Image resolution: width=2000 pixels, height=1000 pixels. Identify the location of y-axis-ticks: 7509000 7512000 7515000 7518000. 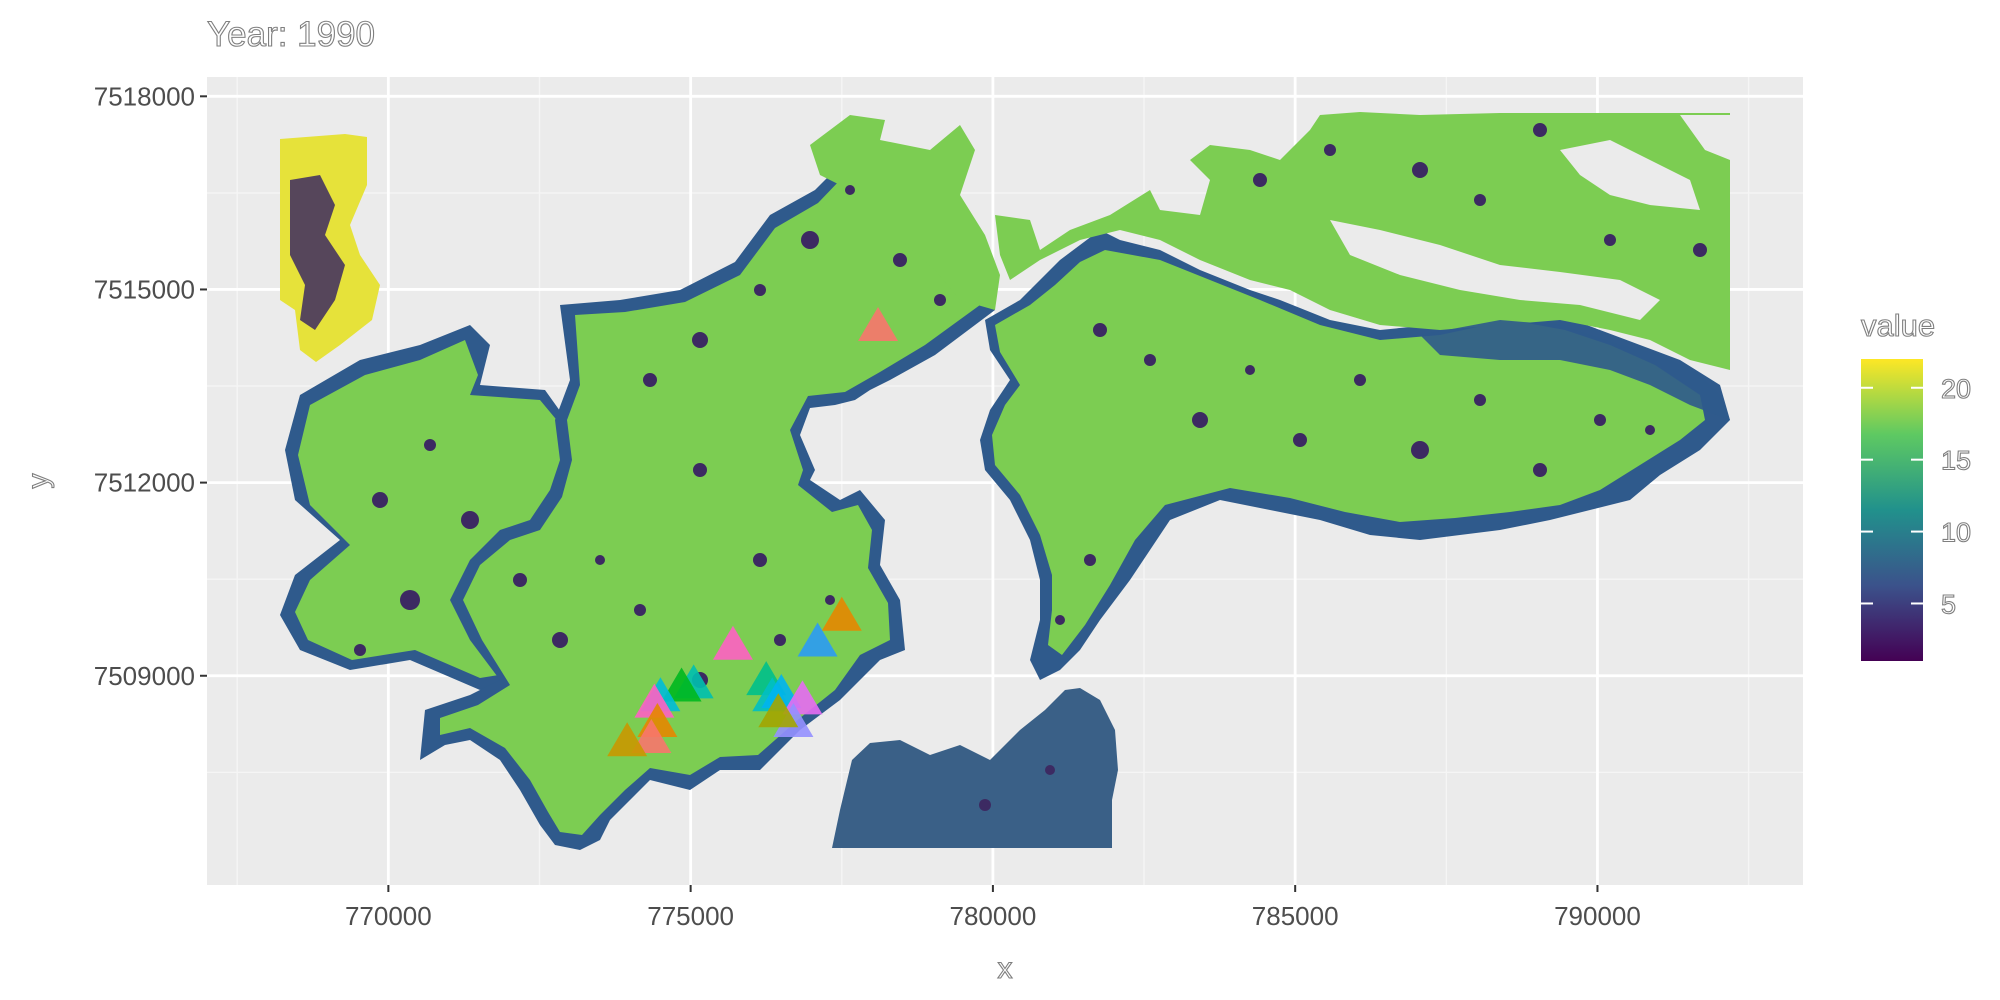
(150, 386).